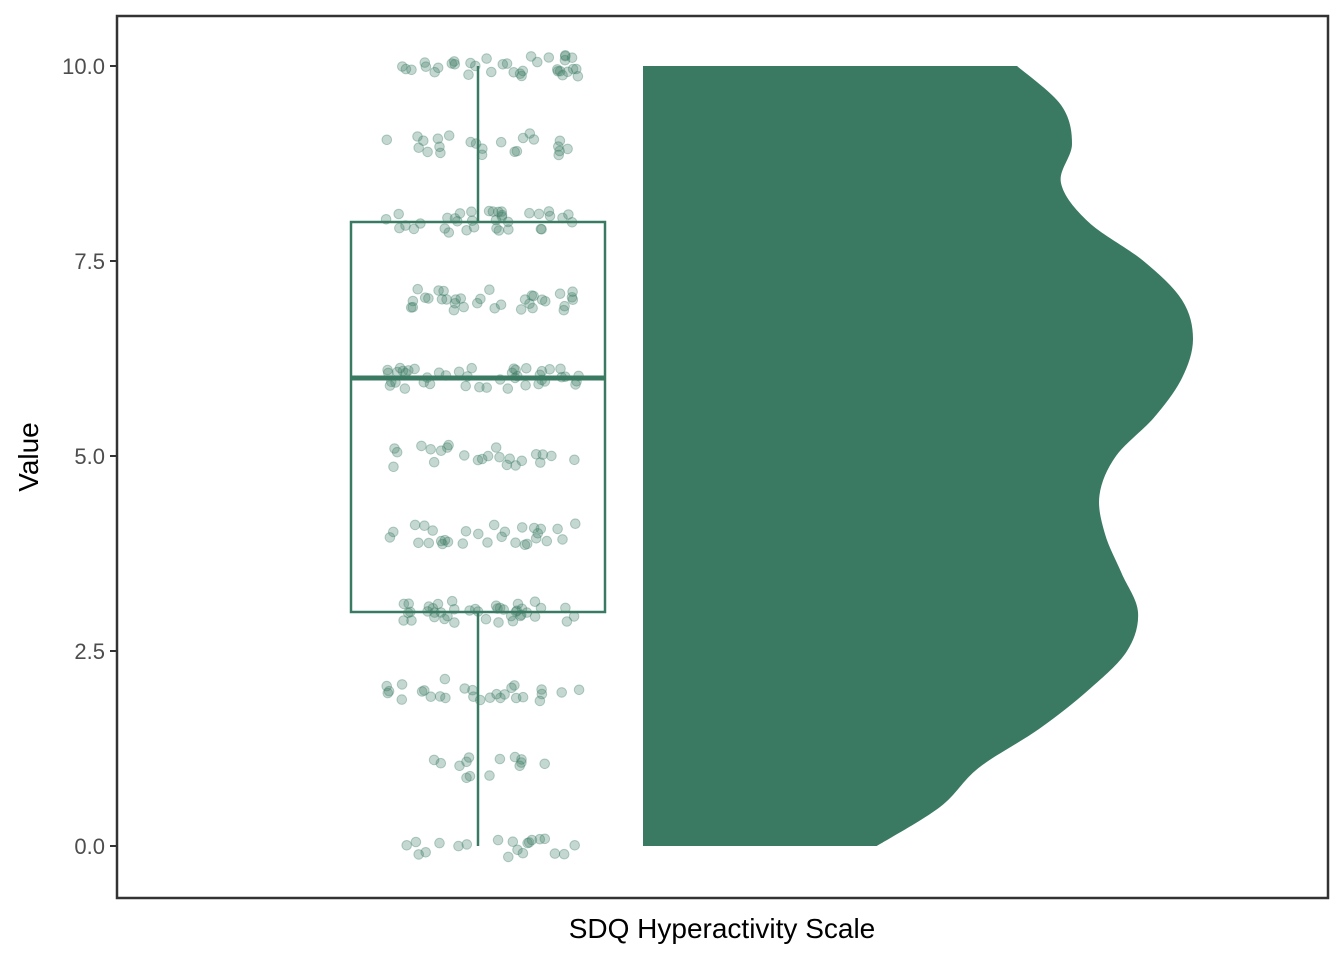 This screenshot has height=960, width=1344. I want to click on y-tick-label: 10.0, so click(83, 66).